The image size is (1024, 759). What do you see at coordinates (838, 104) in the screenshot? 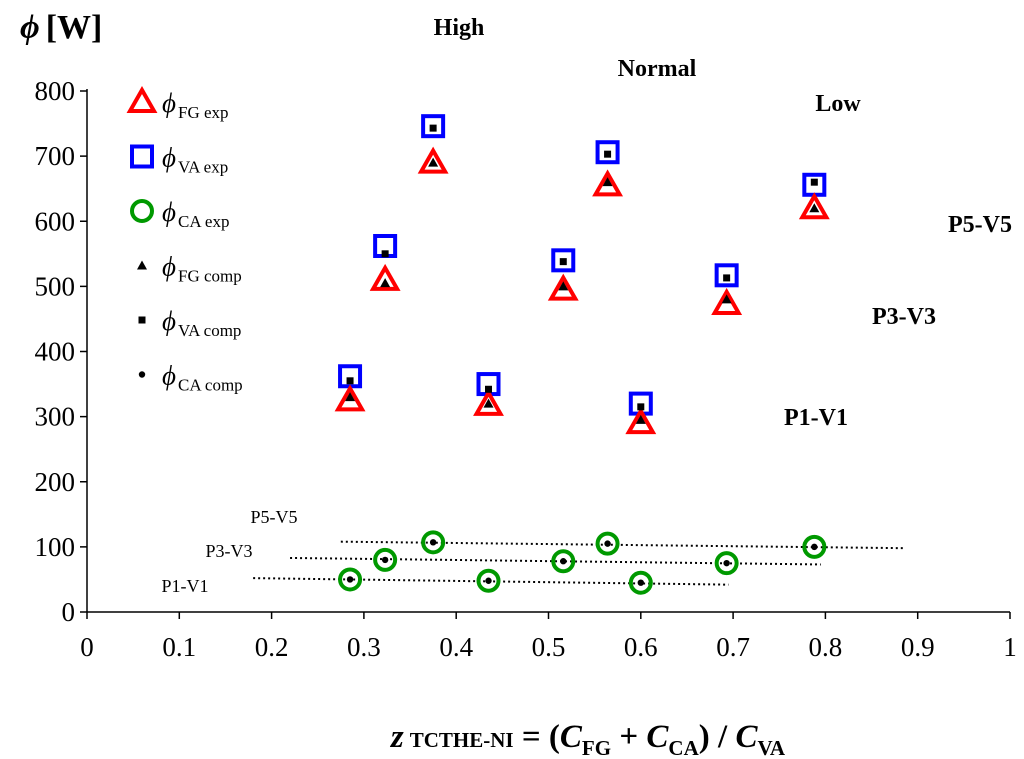
I see `annotation-low: Low` at bounding box center [838, 104].